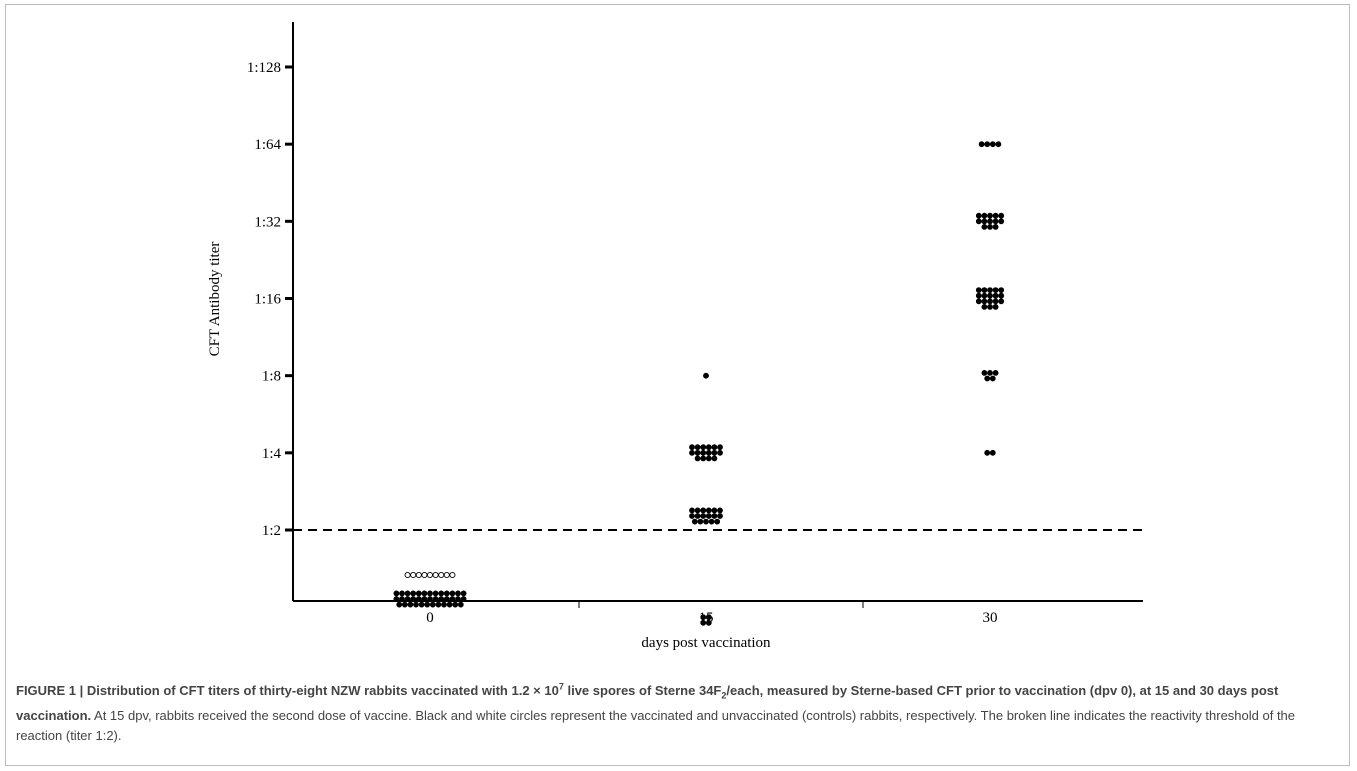  What do you see at coordinates (267, 222) in the screenshot?
I see `y-tick-label: 1:32` at bounding box center [267, 222].